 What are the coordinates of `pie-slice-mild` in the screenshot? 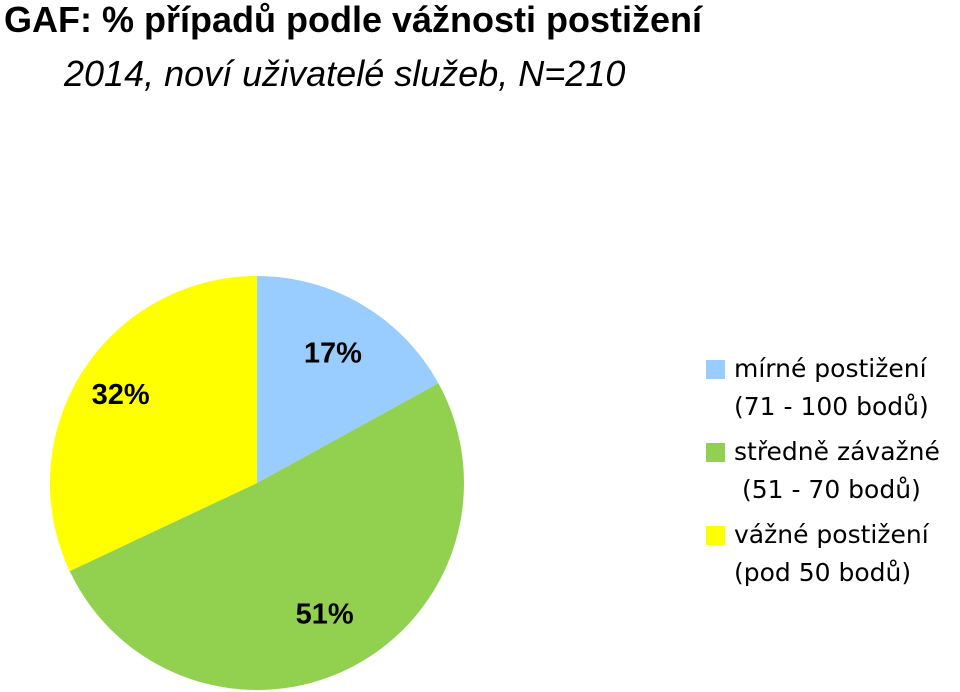 It's located at (348, 379).